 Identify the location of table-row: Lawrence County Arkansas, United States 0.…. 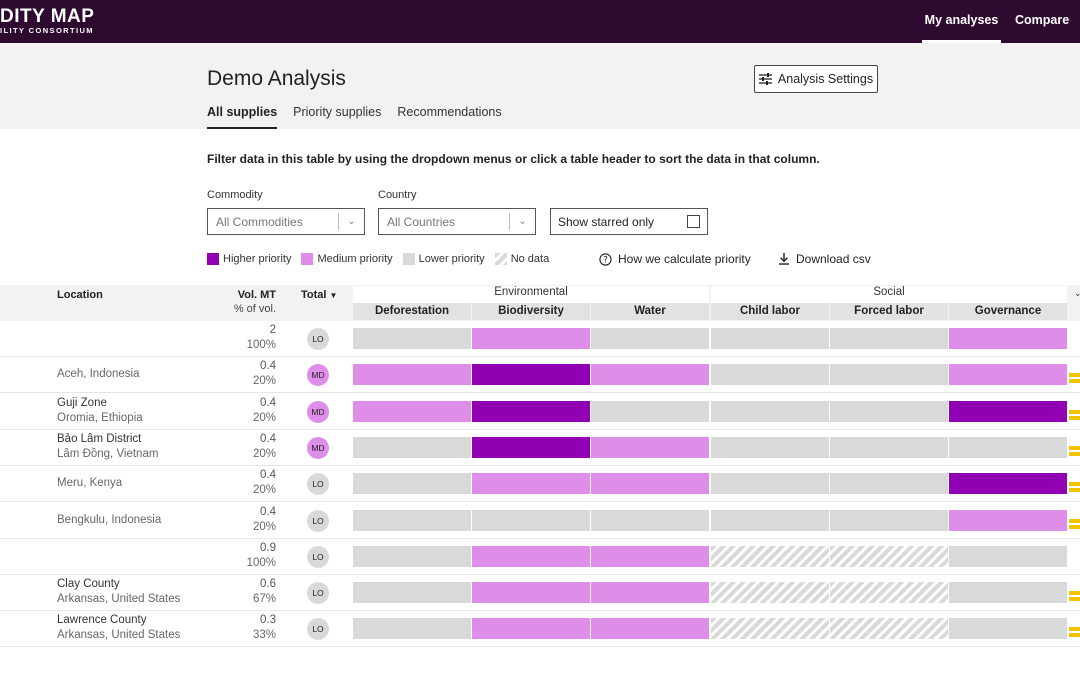
(540, 629).